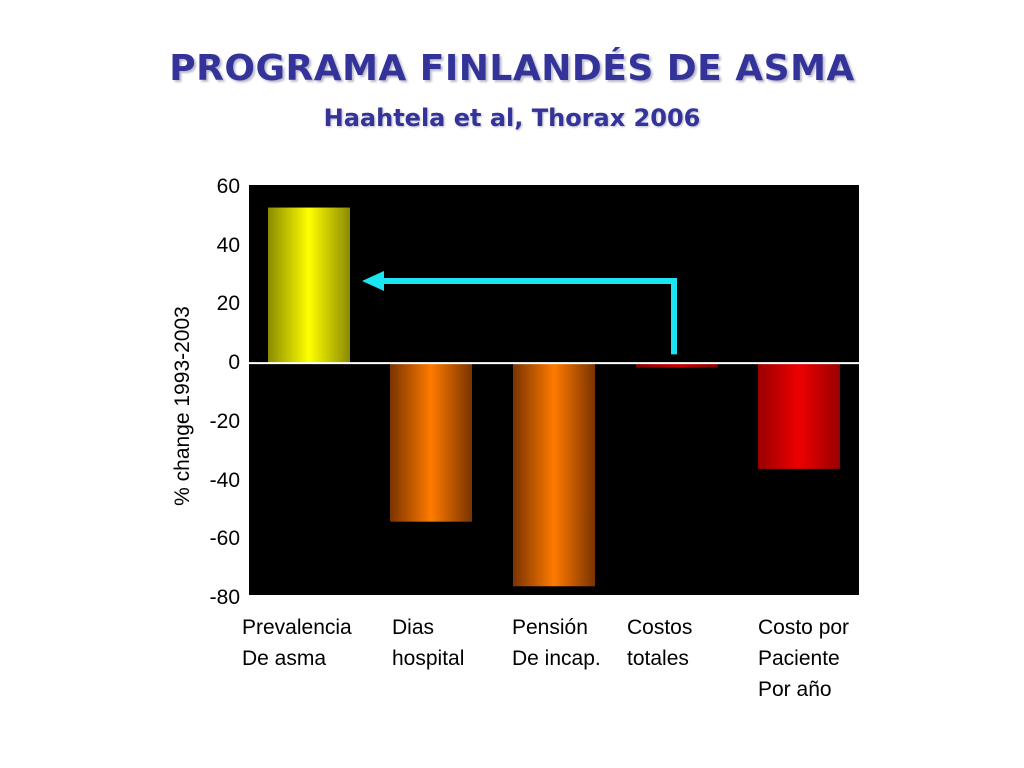  I want to click on x-tick-label-line: hospital, so click(428, 658).